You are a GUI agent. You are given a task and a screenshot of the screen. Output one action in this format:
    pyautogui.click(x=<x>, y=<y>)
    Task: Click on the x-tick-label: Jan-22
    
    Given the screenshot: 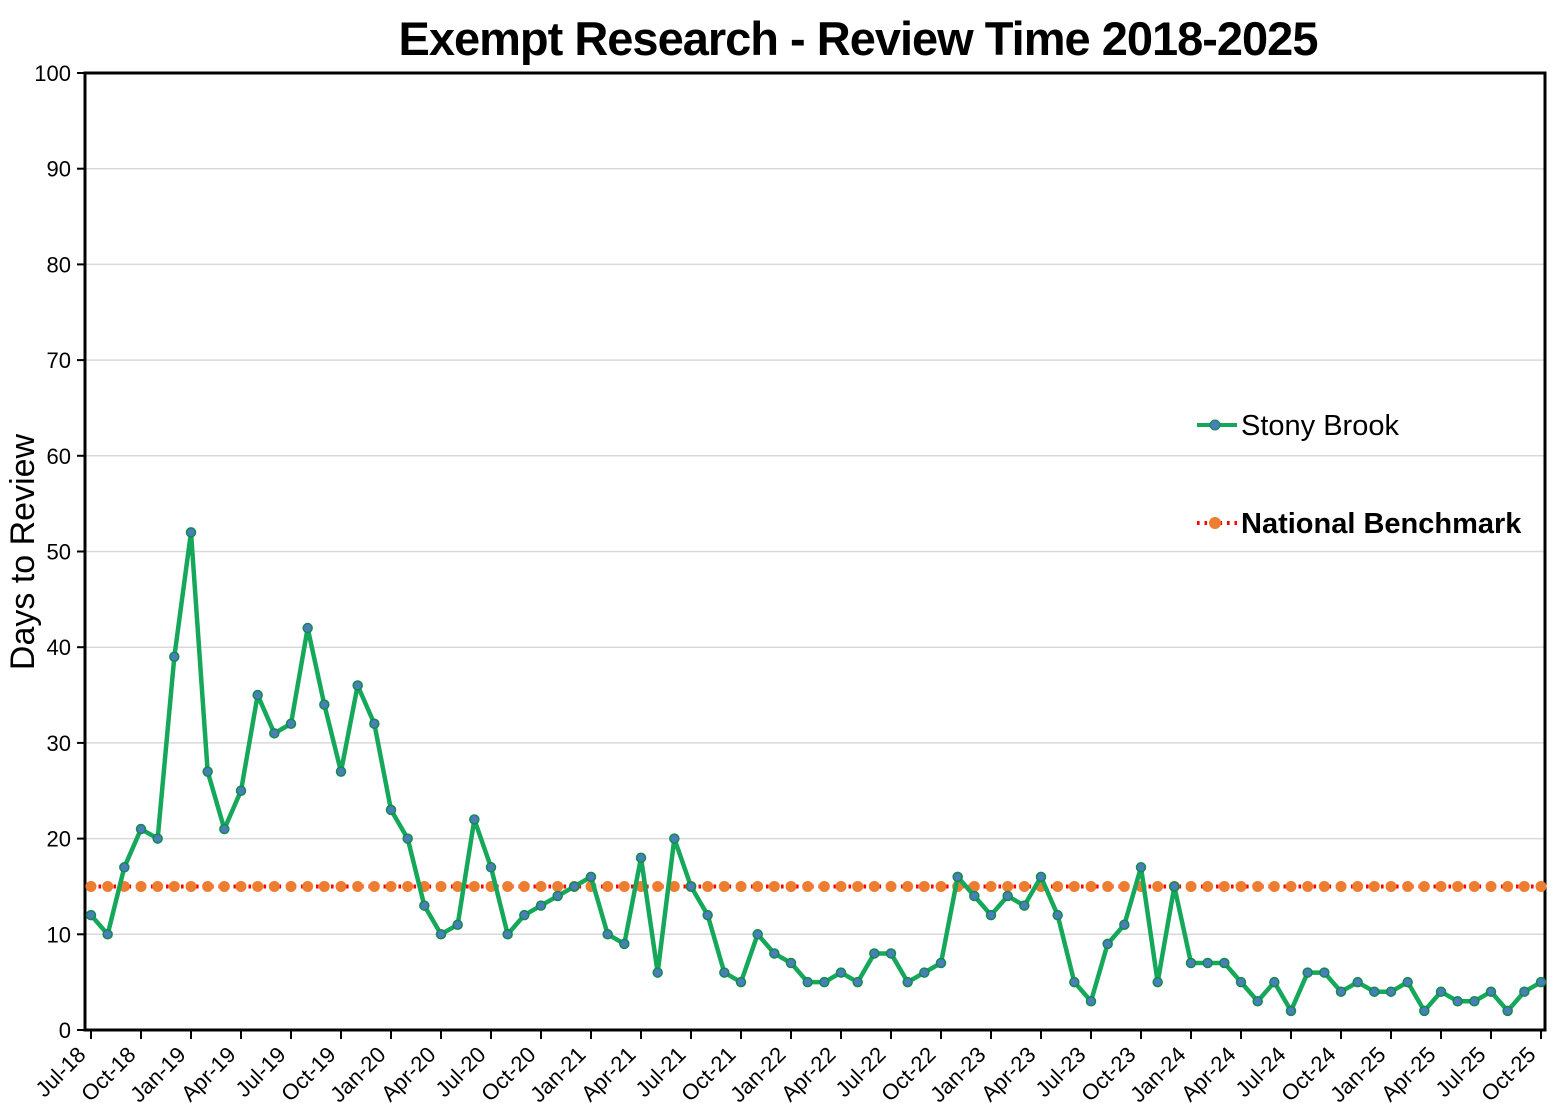 What is the action you would take?
    pyautogui.click(x=757, y=1074)
    